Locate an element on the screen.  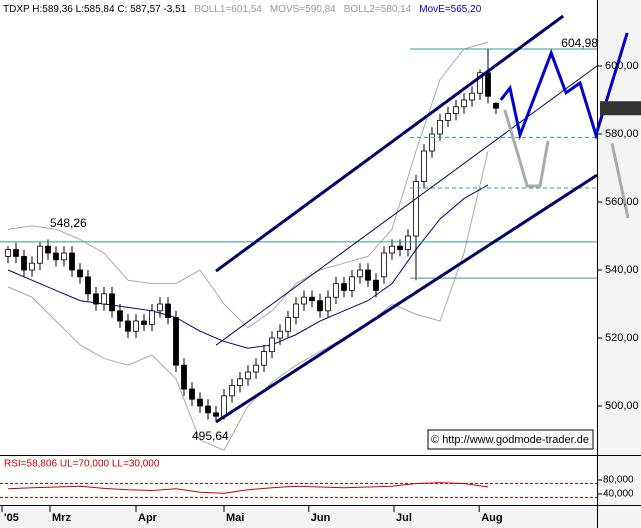
rsi-tick-label: 80,000 is located at coordinates (618, 480).